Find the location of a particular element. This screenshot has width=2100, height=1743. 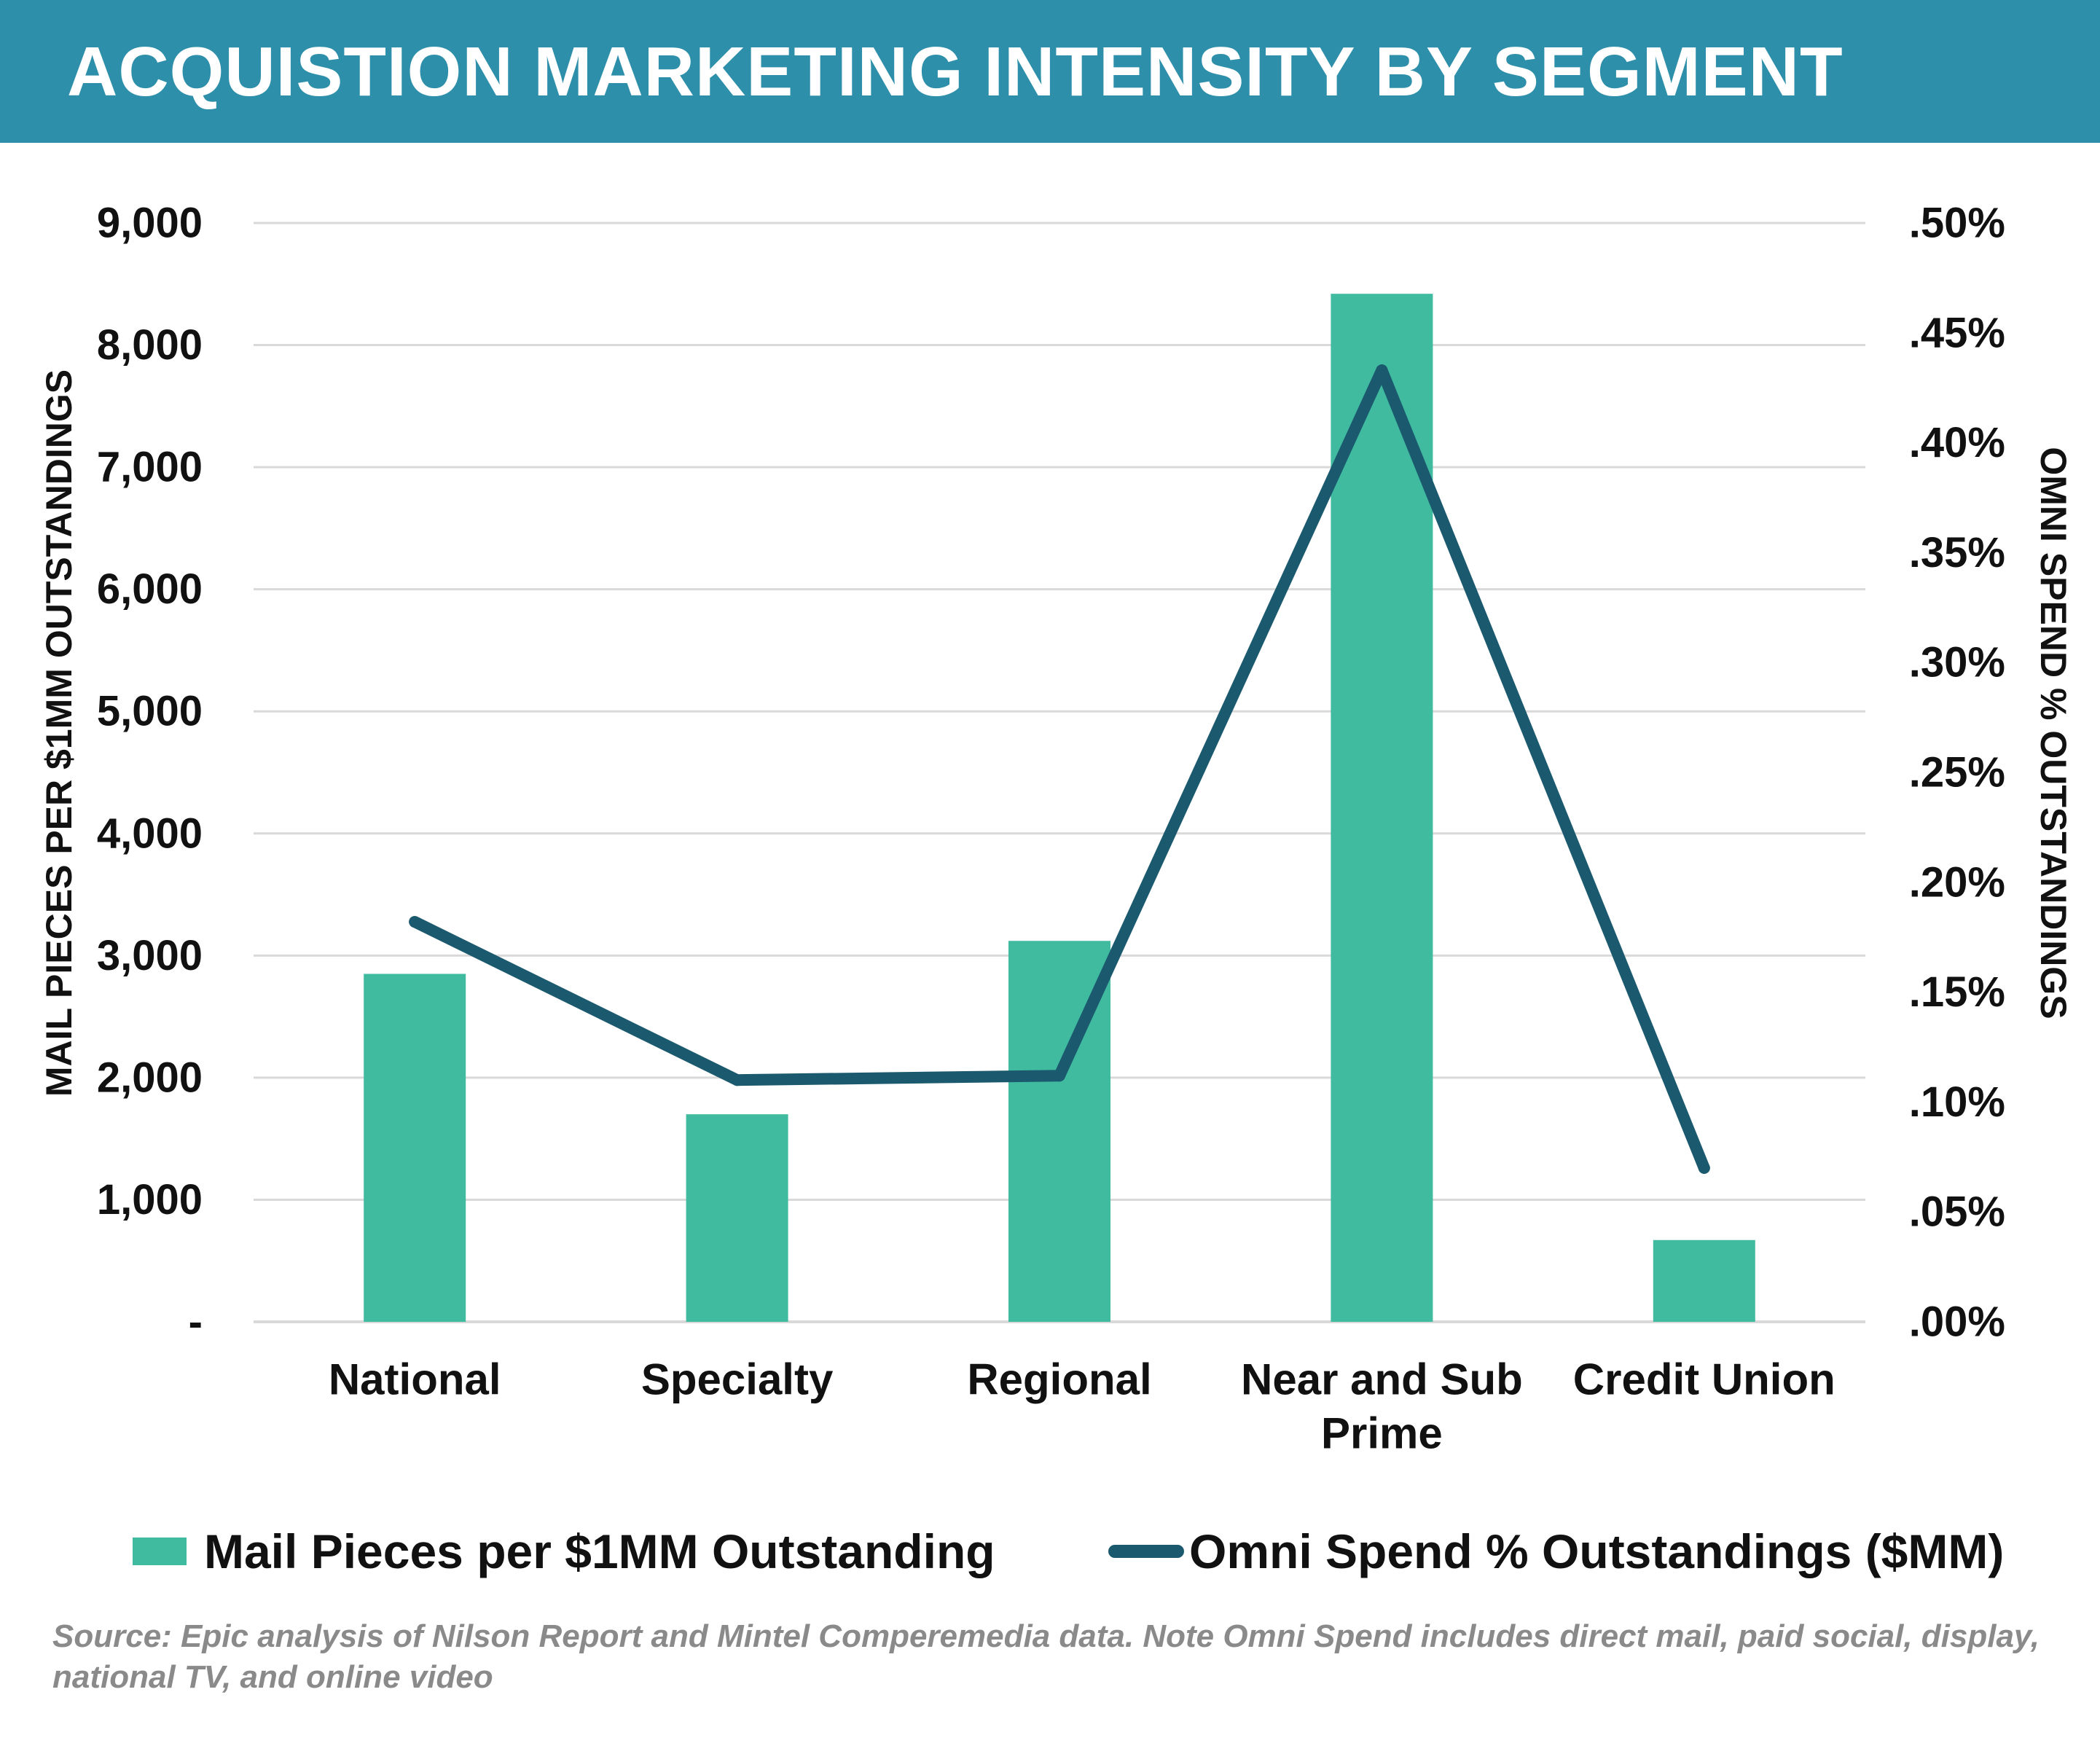

x-tick-label: Regional is located at coordinates (1059, 1379).